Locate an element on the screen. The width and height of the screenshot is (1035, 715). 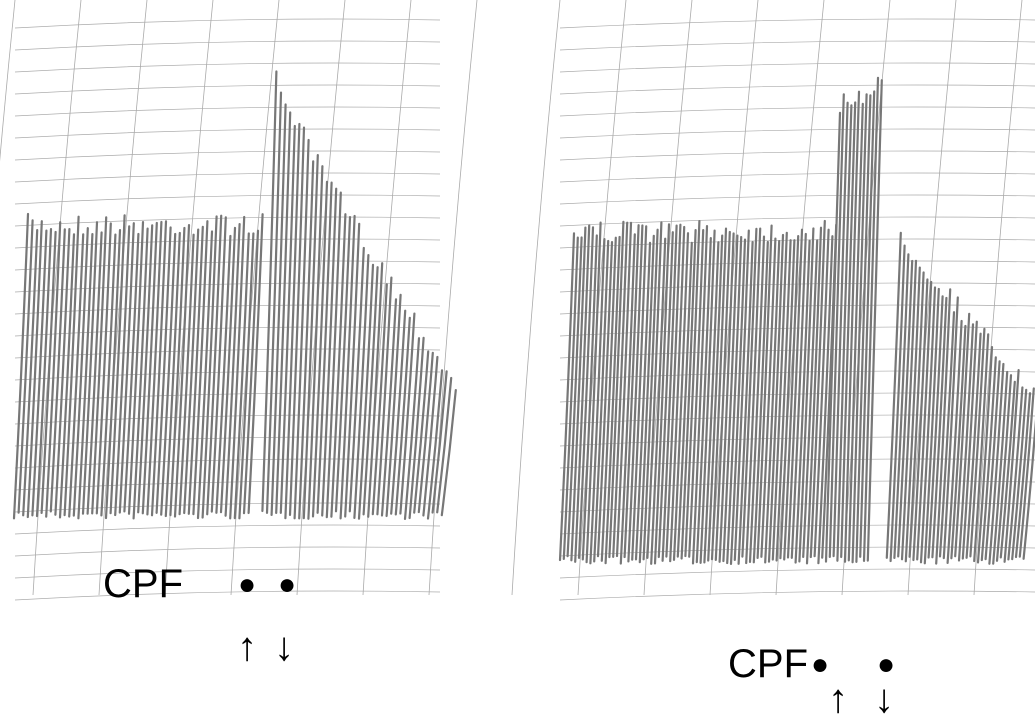
panel-label: CPF is located at coordinates (143, 584).